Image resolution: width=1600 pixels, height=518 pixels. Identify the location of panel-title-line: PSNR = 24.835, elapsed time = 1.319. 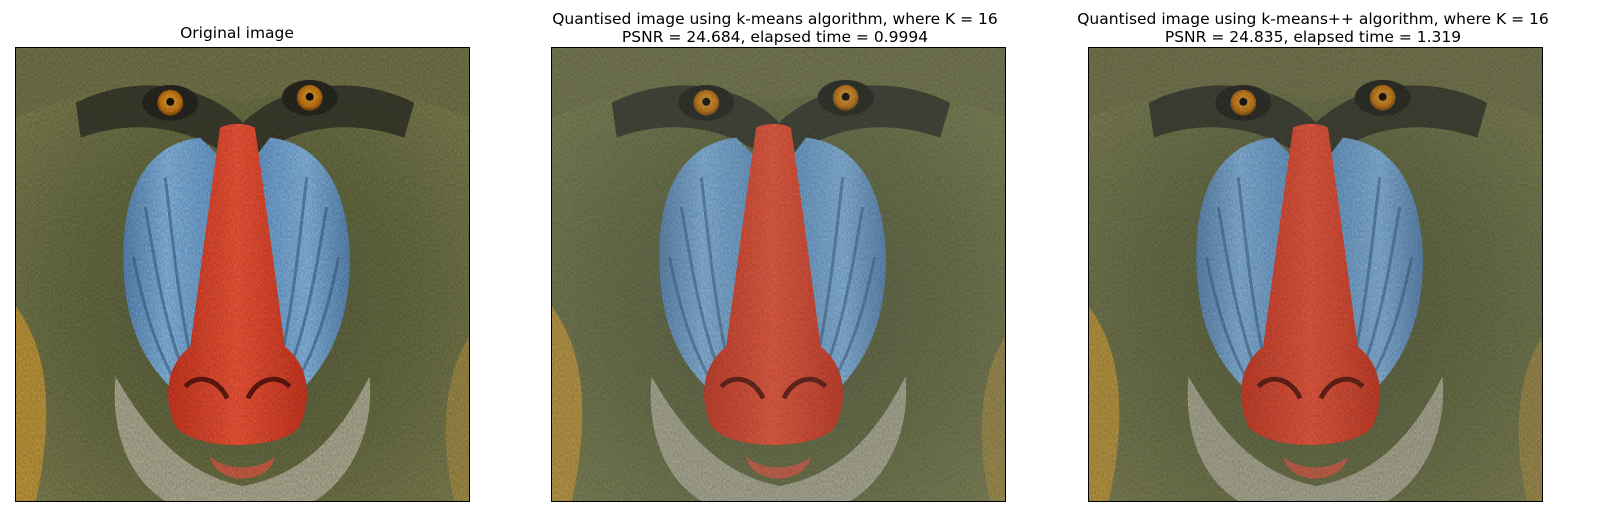
(1313, 37).